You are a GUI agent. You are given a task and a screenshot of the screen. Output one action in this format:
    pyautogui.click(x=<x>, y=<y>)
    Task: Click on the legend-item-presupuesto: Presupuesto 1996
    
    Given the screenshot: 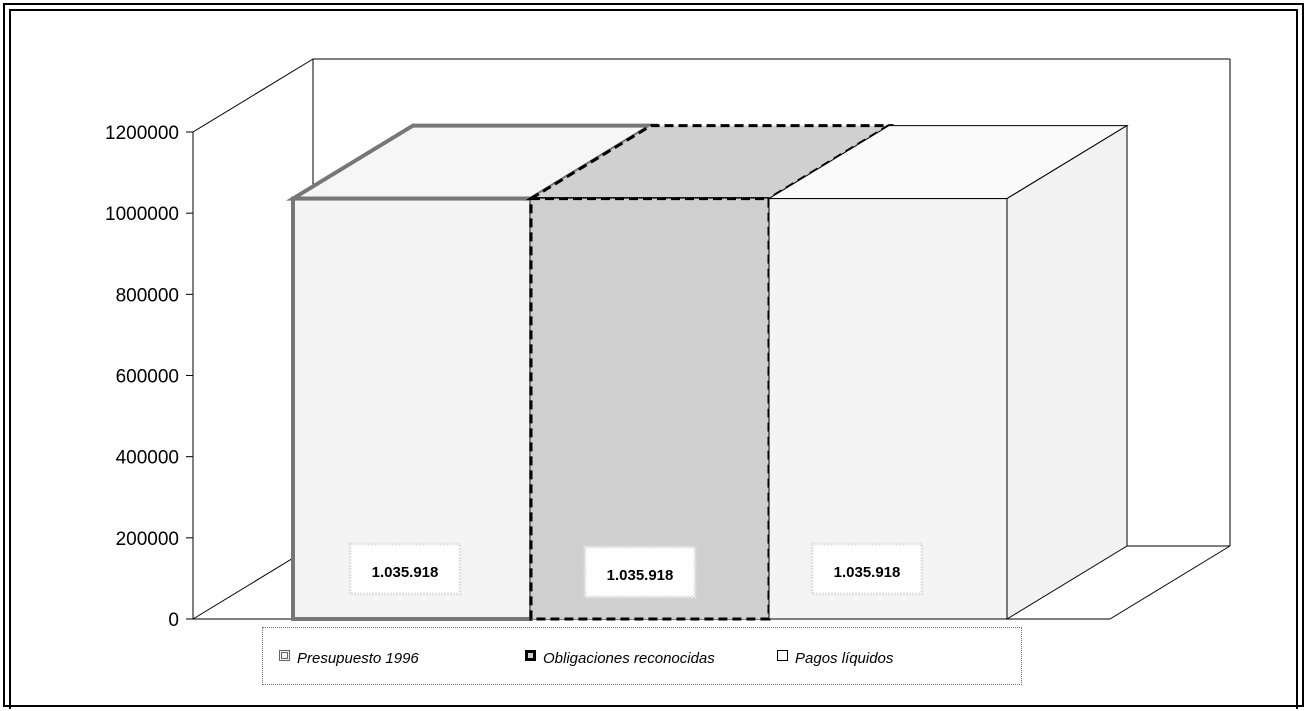 What is the action you would take?
    pyautogui.click(x=349, y=658)
    